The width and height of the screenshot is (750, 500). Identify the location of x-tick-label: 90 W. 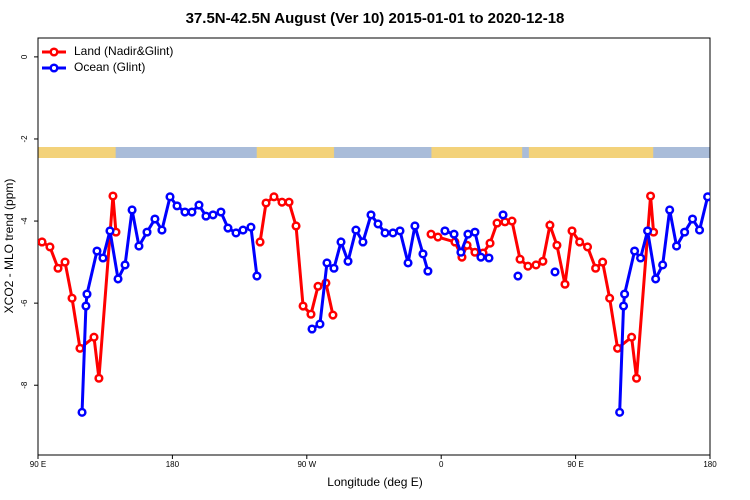
(306, 464).